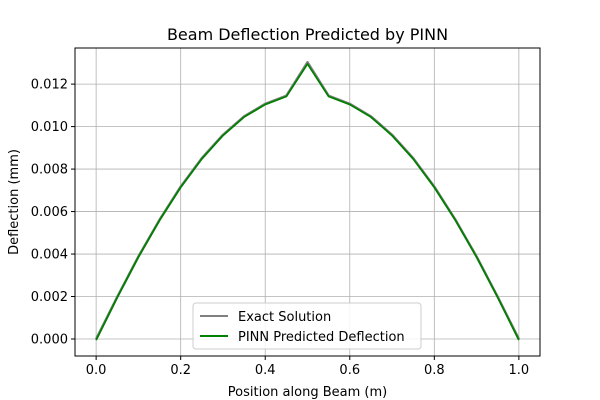 The width and height of the screenshot is (600, 400). I want to click on y-tick-label: 0.002, so click(49, 297).